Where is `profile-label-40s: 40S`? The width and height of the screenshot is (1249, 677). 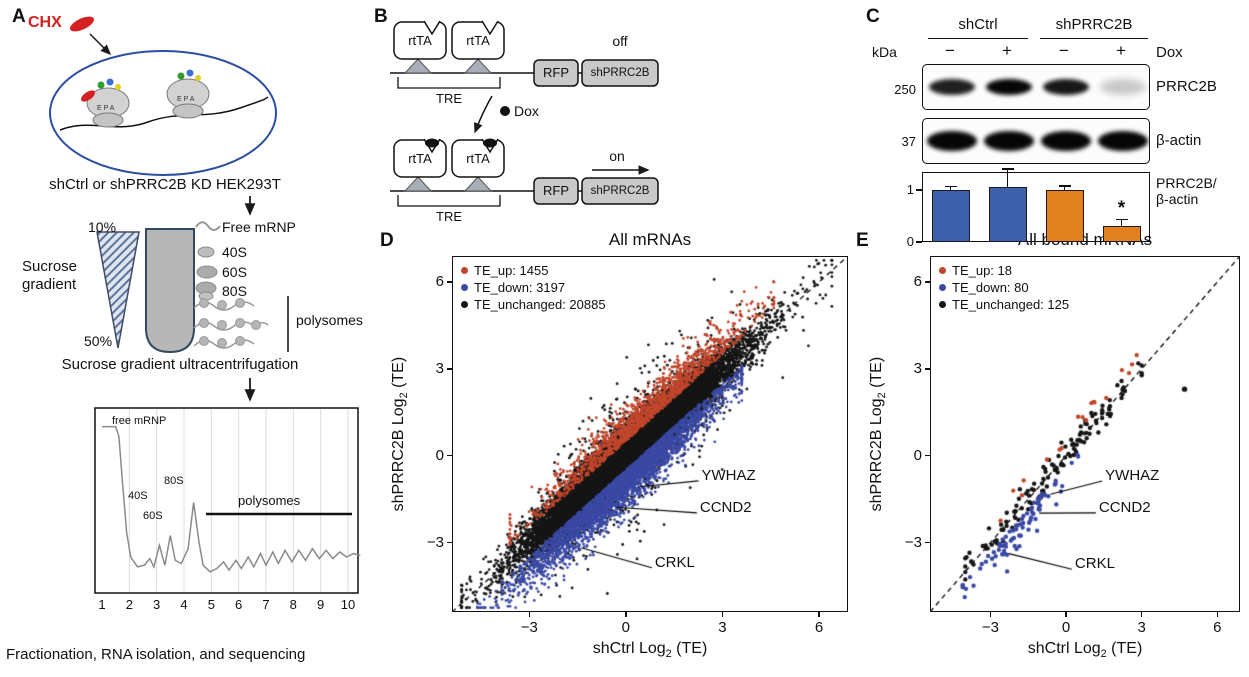
profile-label-40s: 40S is located at coordinates (138, 496).